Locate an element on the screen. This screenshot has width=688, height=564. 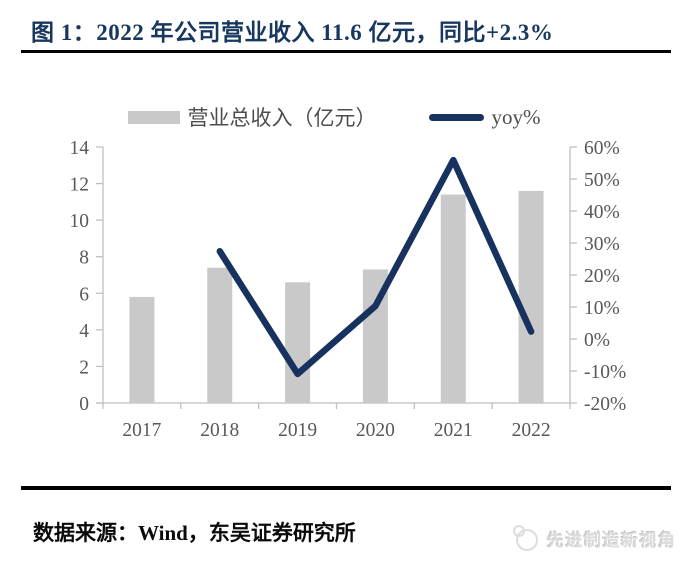
left-axis-tick-label: 4 is located at coordinates (84, 331).